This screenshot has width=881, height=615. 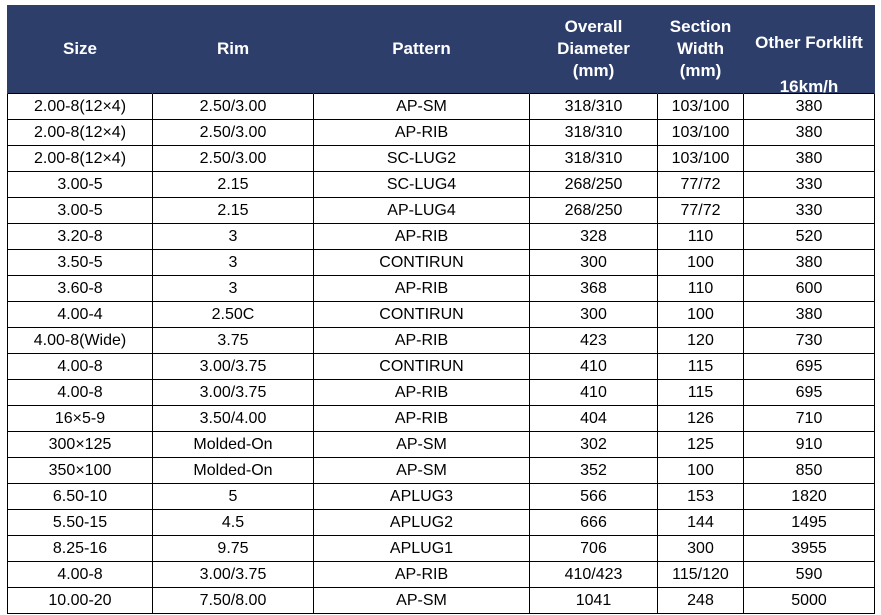 I want to click on cell-size: 3.60-8, so click(x=80, y=288).